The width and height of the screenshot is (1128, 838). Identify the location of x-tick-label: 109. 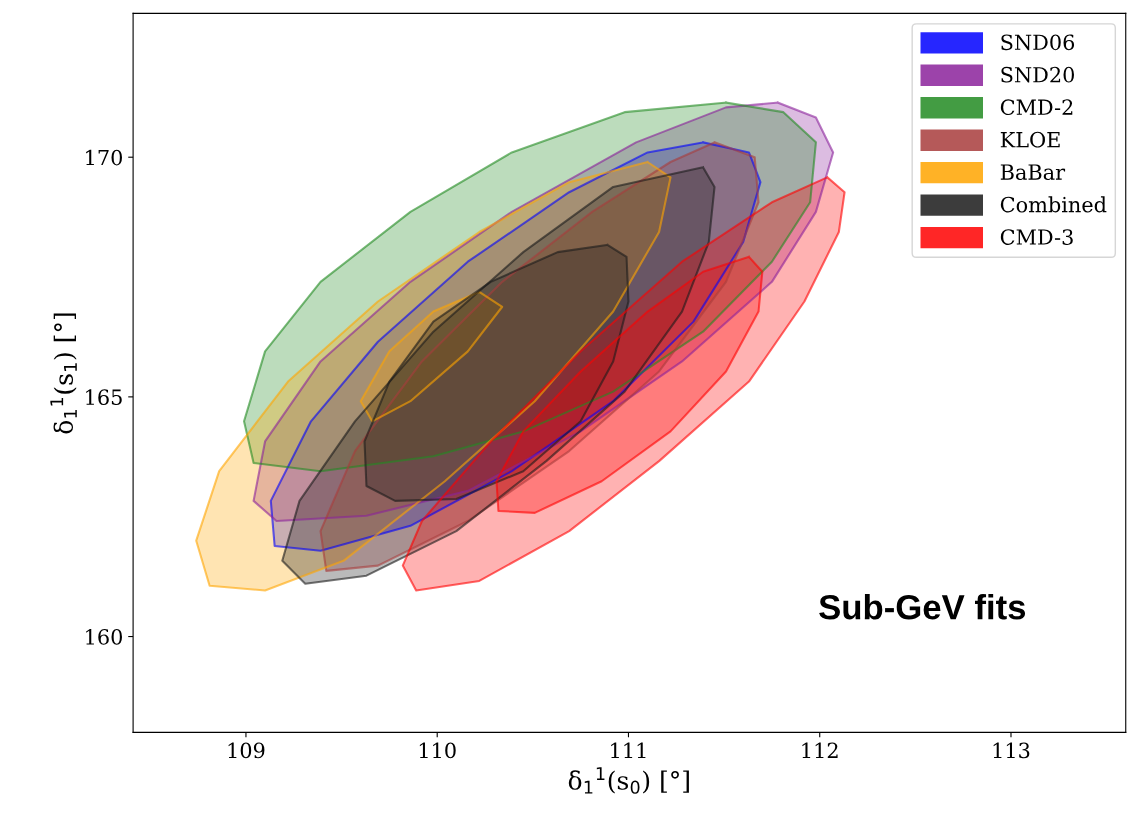
(246, 750).